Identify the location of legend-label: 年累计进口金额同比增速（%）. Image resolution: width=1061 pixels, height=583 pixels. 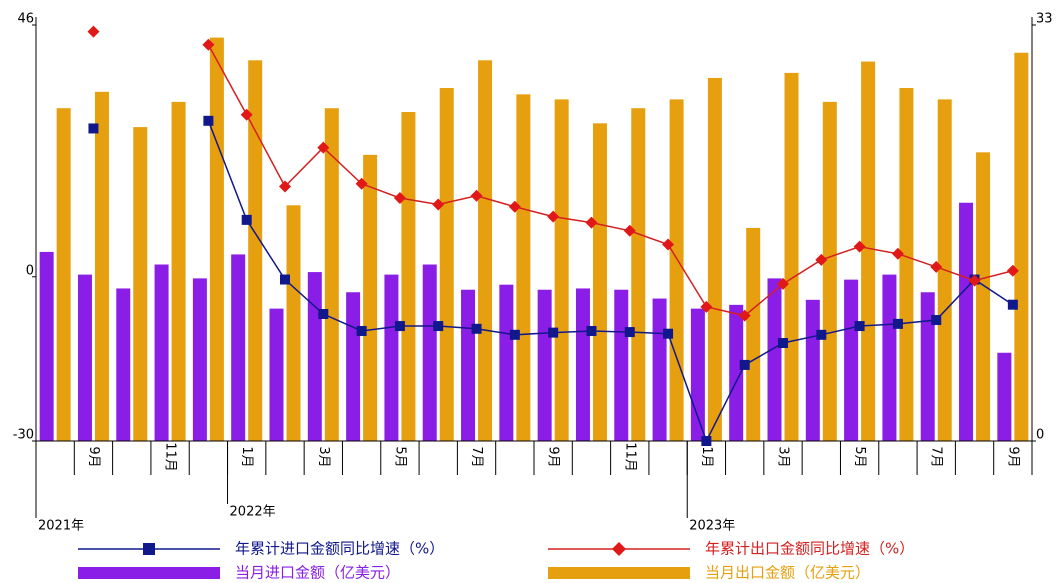
(339, 549).